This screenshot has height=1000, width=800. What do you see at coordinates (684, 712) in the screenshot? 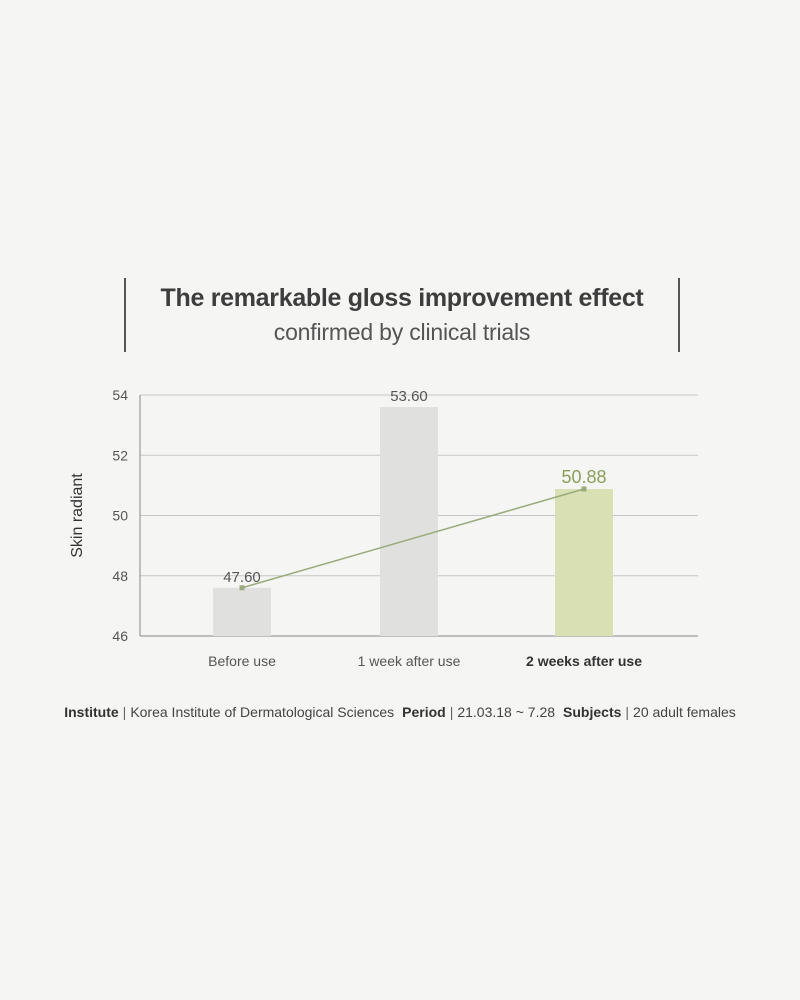
I see `subjects-value: 20 adult females` at bounding box center [684, 712].